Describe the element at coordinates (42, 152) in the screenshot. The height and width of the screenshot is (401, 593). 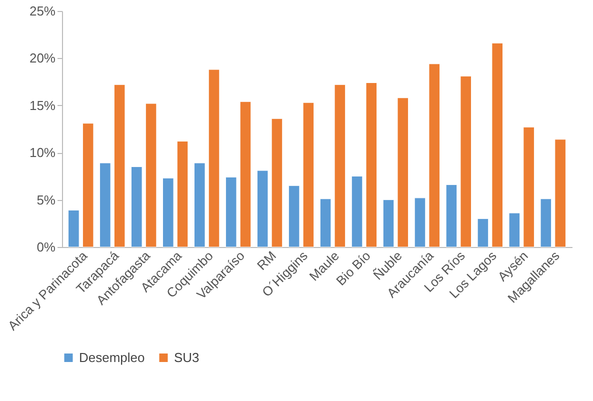
I see `y-tick-label: 10%` at that location.